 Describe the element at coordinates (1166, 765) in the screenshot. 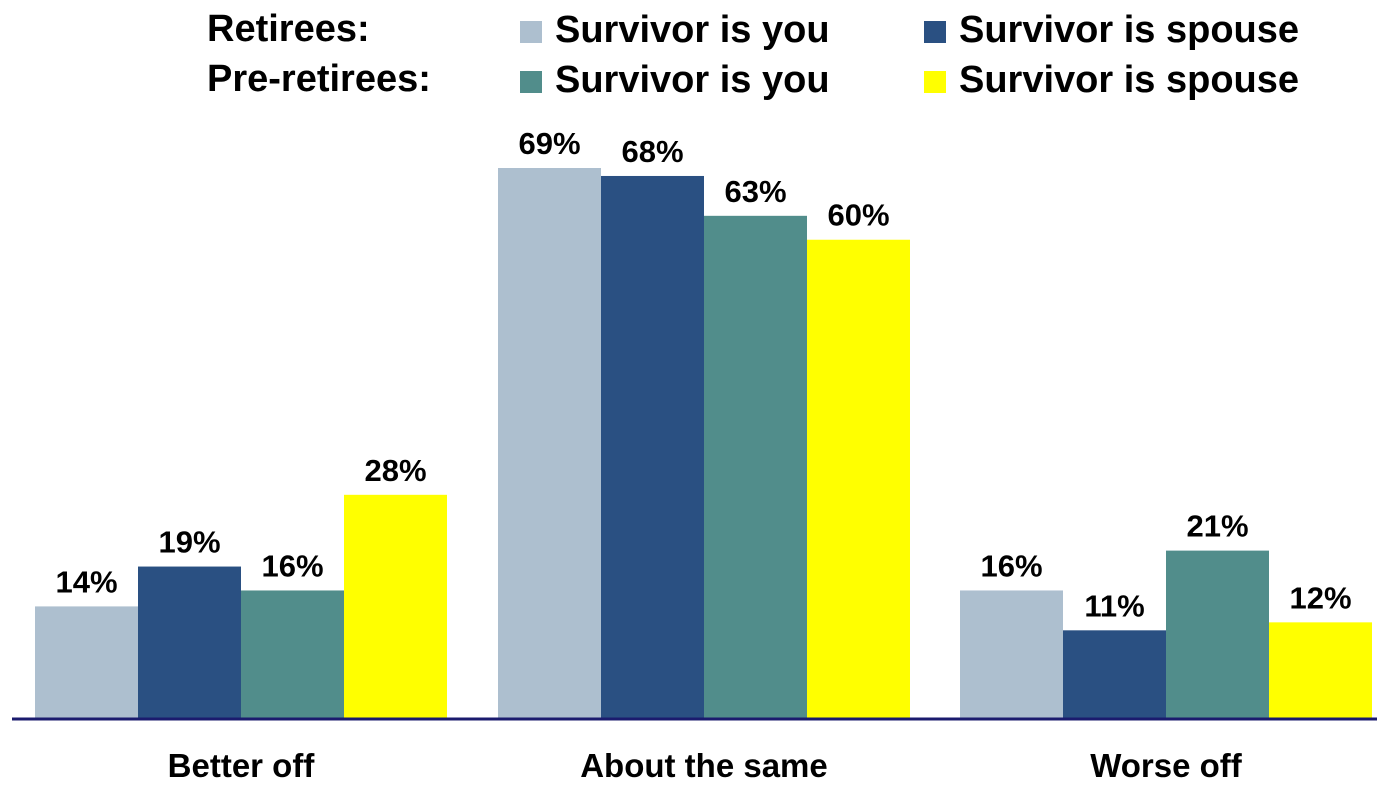

I see `category-label: Worse off` at that location.